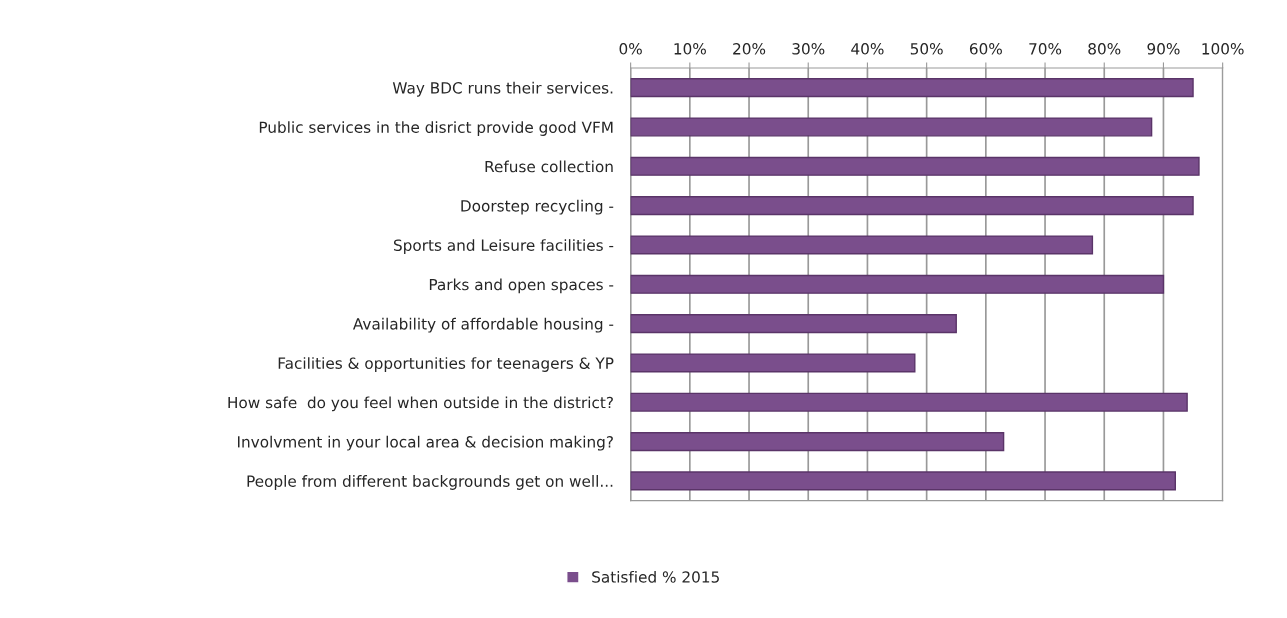 Image resolution: width=1287 pixels, height=618 pixels. I want to click on x-tick-label: 0%, so click(630, 49).